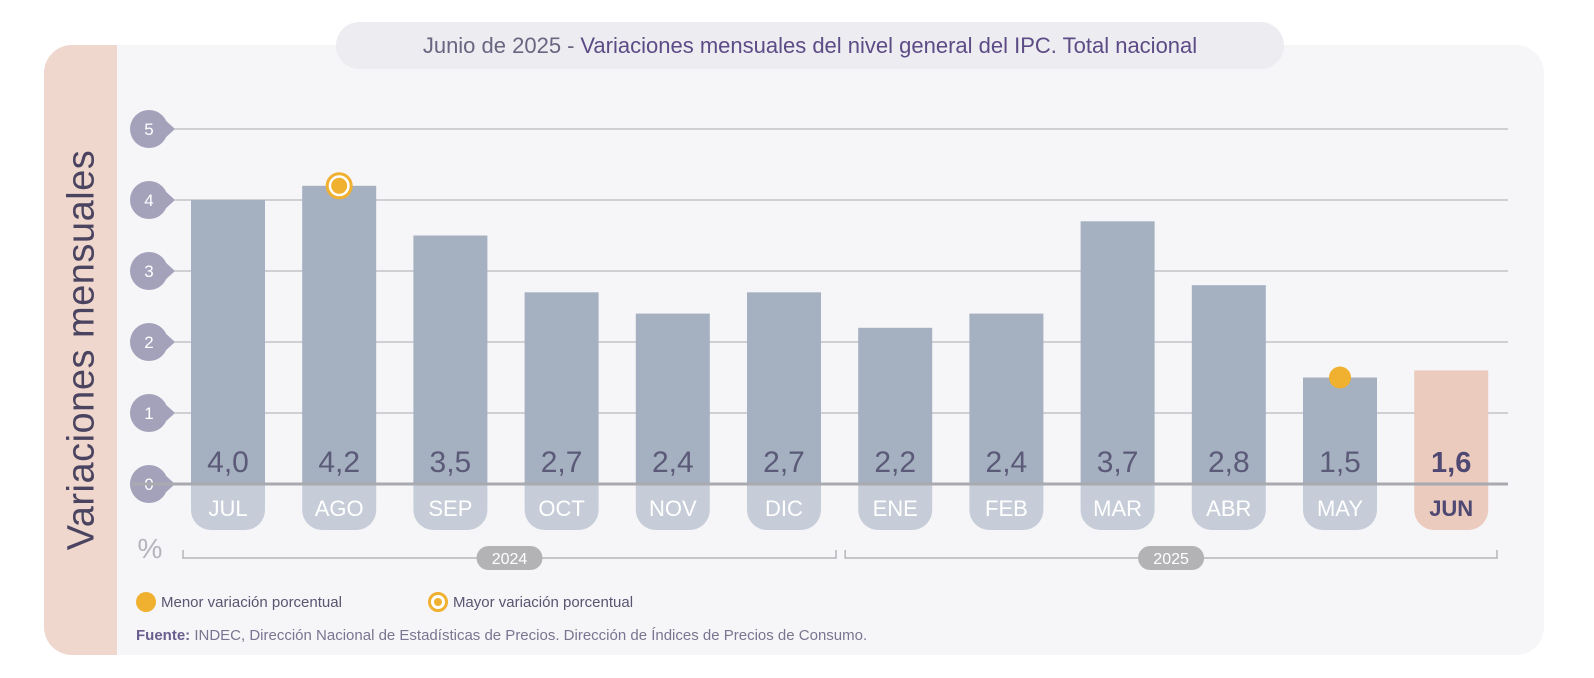 This screenshot has height=678, width=1594. I want to click on x-tick-label: ENE, so click(895, 508).